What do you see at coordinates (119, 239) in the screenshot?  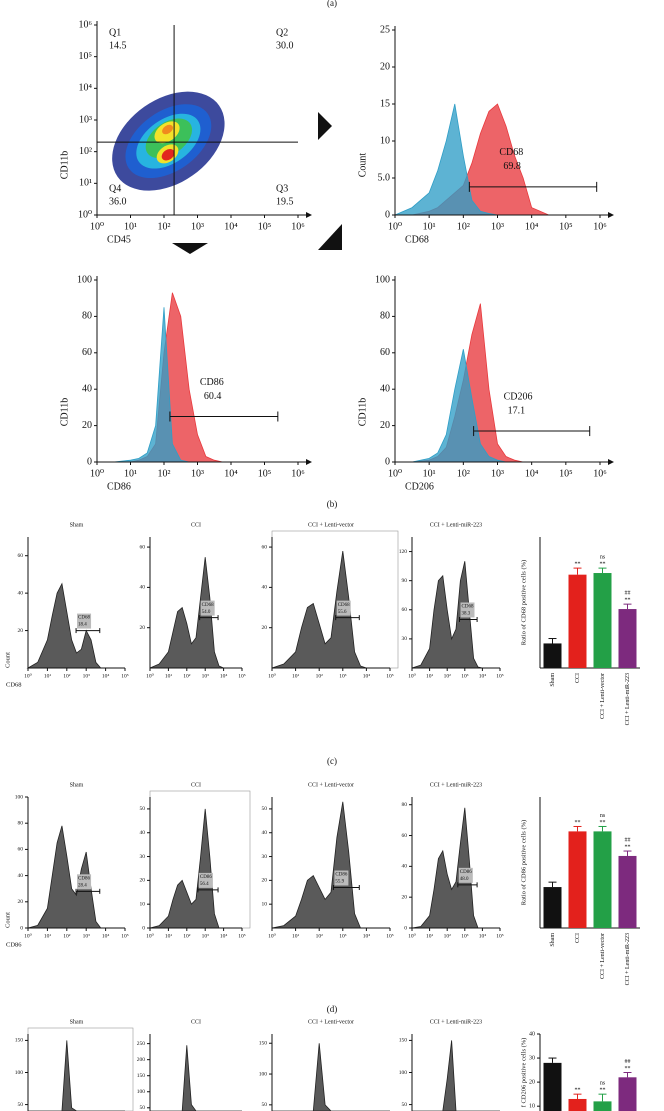 I see `x-axis-label: CD45` at bounding box center [119, 239].